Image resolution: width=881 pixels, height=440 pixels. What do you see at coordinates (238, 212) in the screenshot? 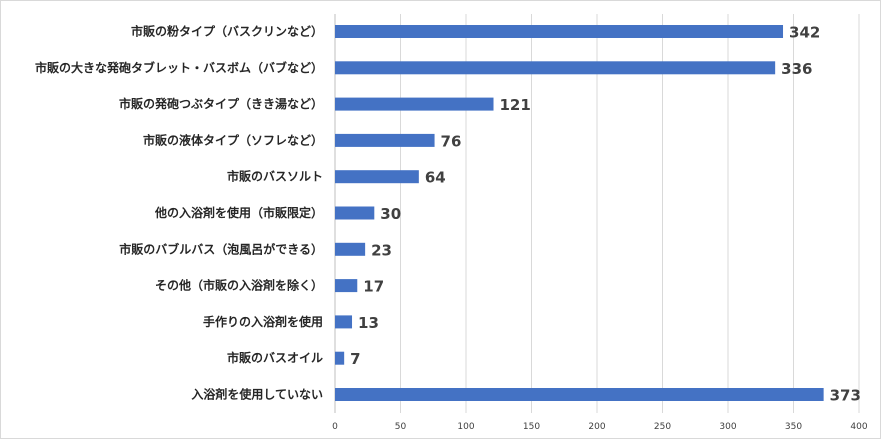
I see `category-label: 他の入浴剤を使用（市販限定）` at bounding box center [238, 212].